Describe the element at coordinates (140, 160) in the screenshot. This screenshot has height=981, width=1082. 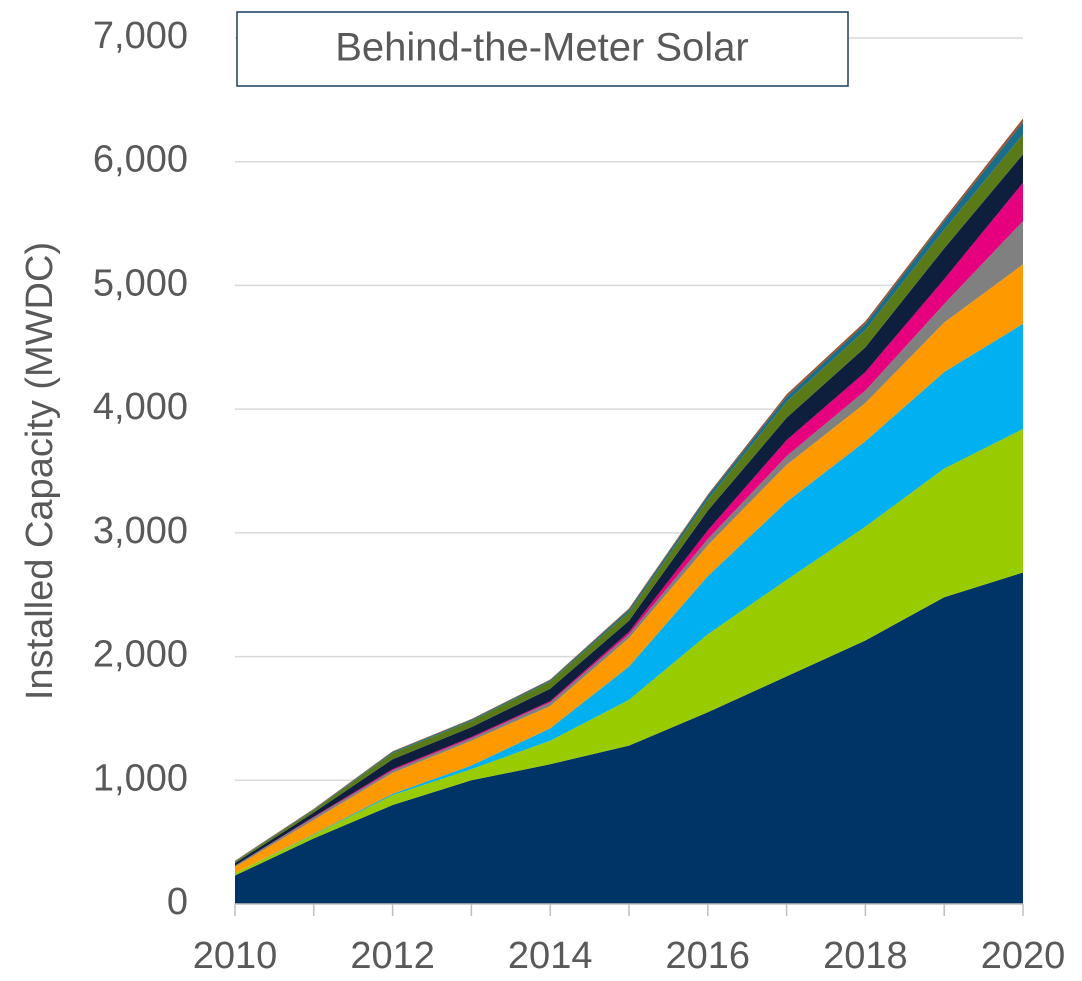
I see `y-tick-label: 6,000` at that location.